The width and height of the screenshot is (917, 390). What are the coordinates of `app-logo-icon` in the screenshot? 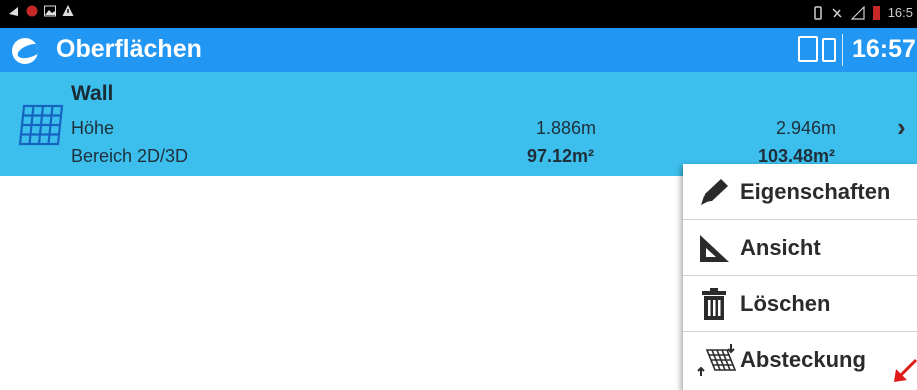 It's located at (25, 51).